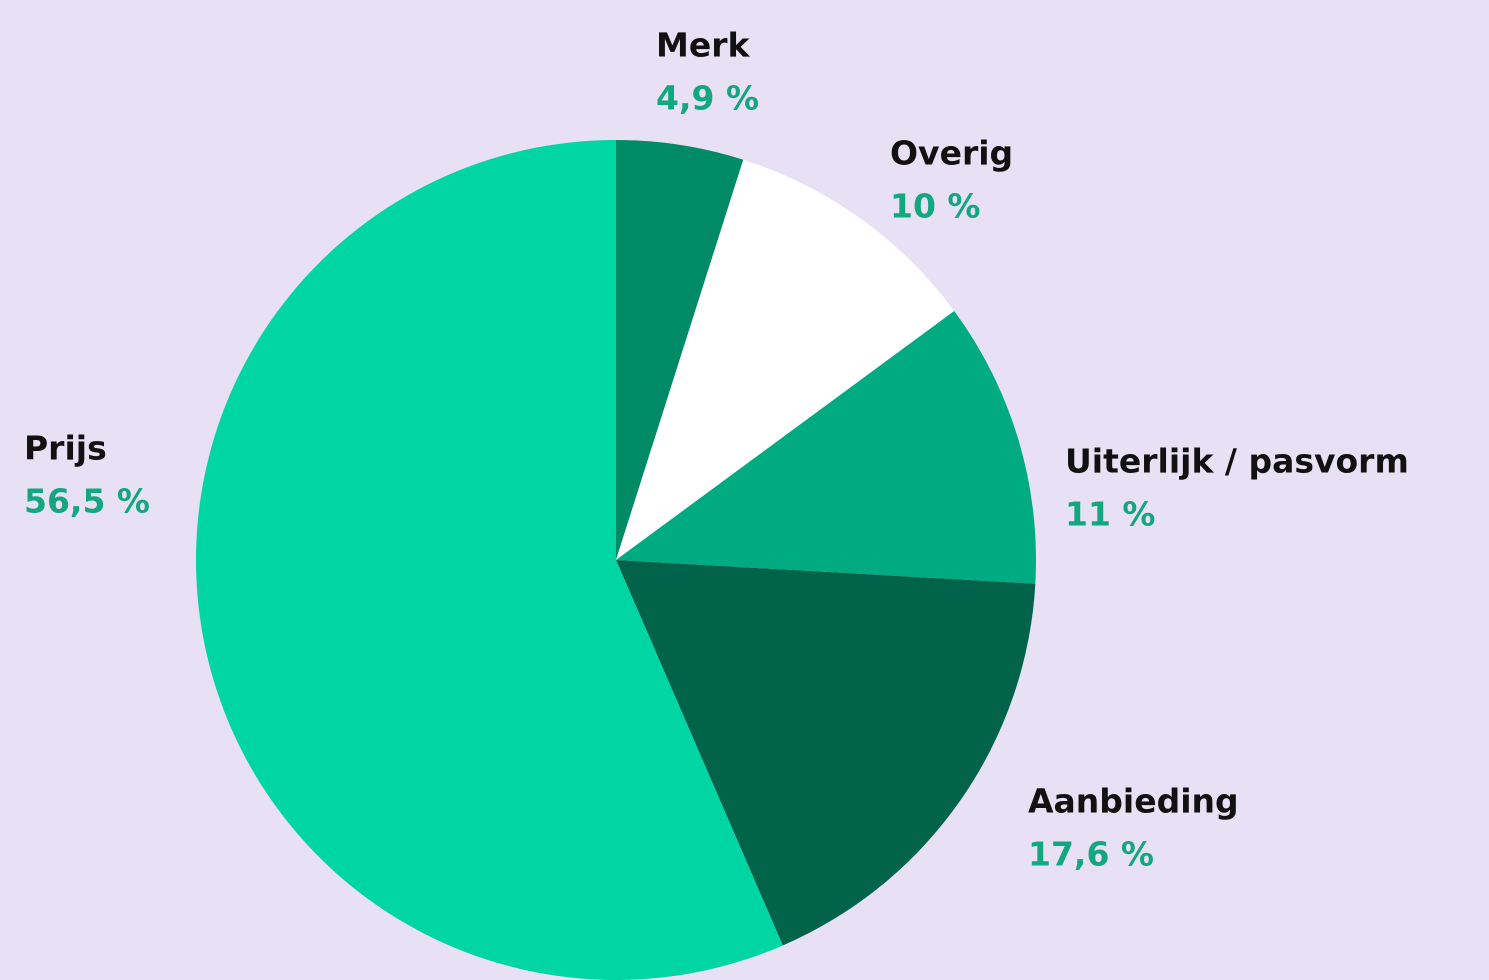  Describe the element at coordinates (65, 448) in the screenshot. I see `slice-label: Prijs` at that location.